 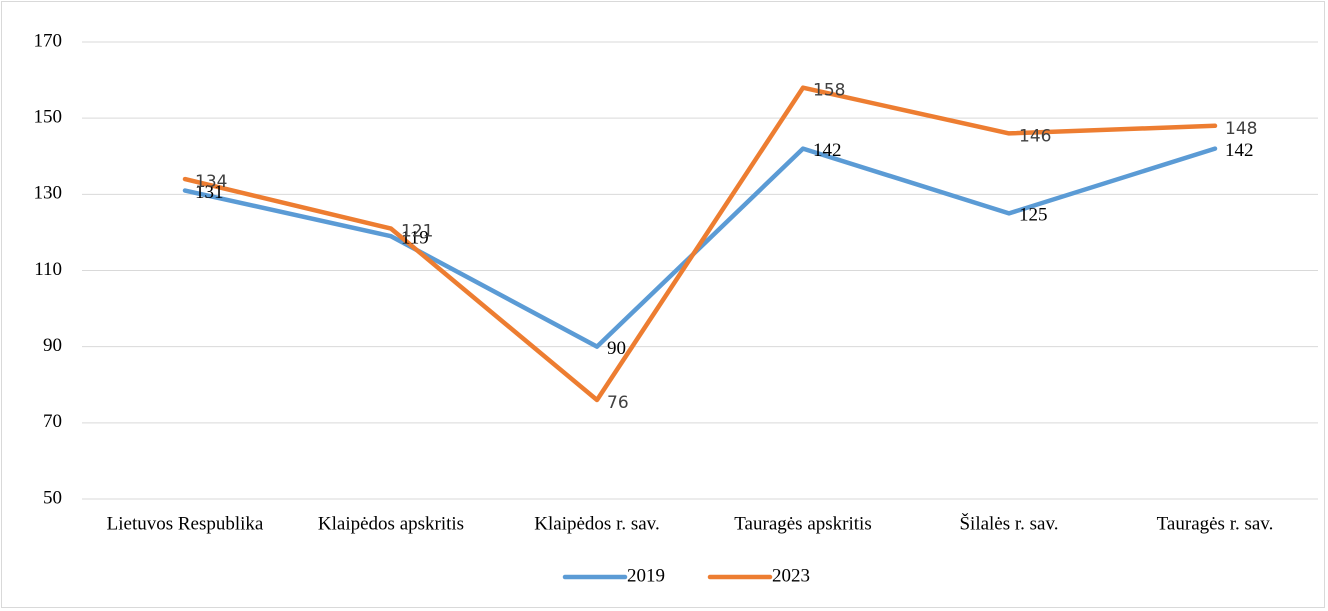 I want to click on x-tick-label: Klaipėdos apskritis, so click(x=391, y=523).